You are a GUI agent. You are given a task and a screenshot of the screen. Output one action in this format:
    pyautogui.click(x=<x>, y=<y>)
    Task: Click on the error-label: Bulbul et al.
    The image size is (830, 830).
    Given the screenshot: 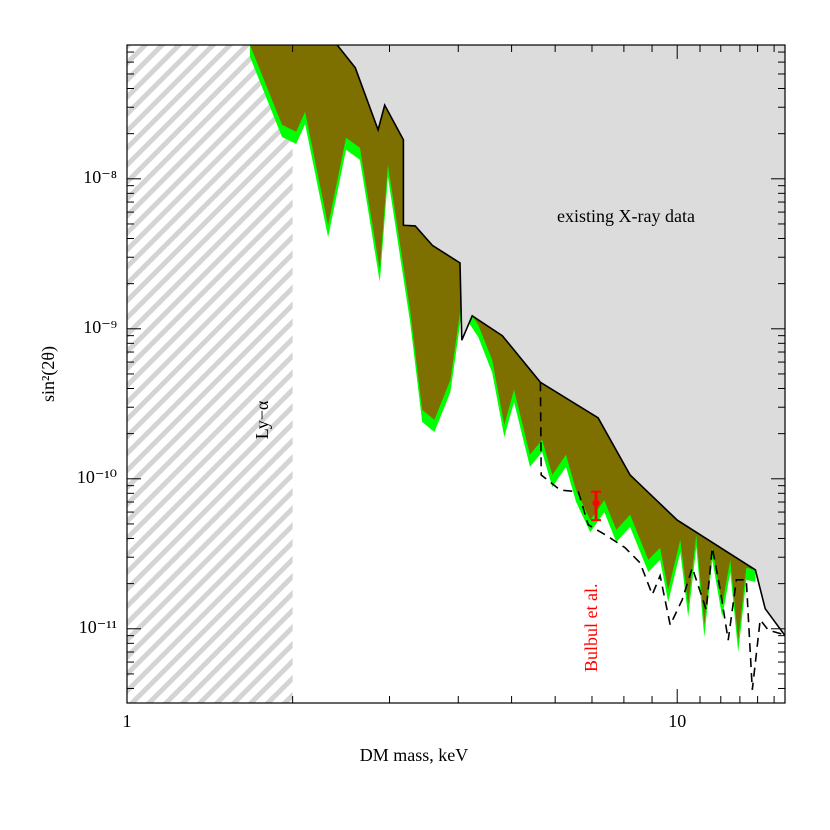 What is the action you would take?
    pyautogui.click(x=591, y=628)
    